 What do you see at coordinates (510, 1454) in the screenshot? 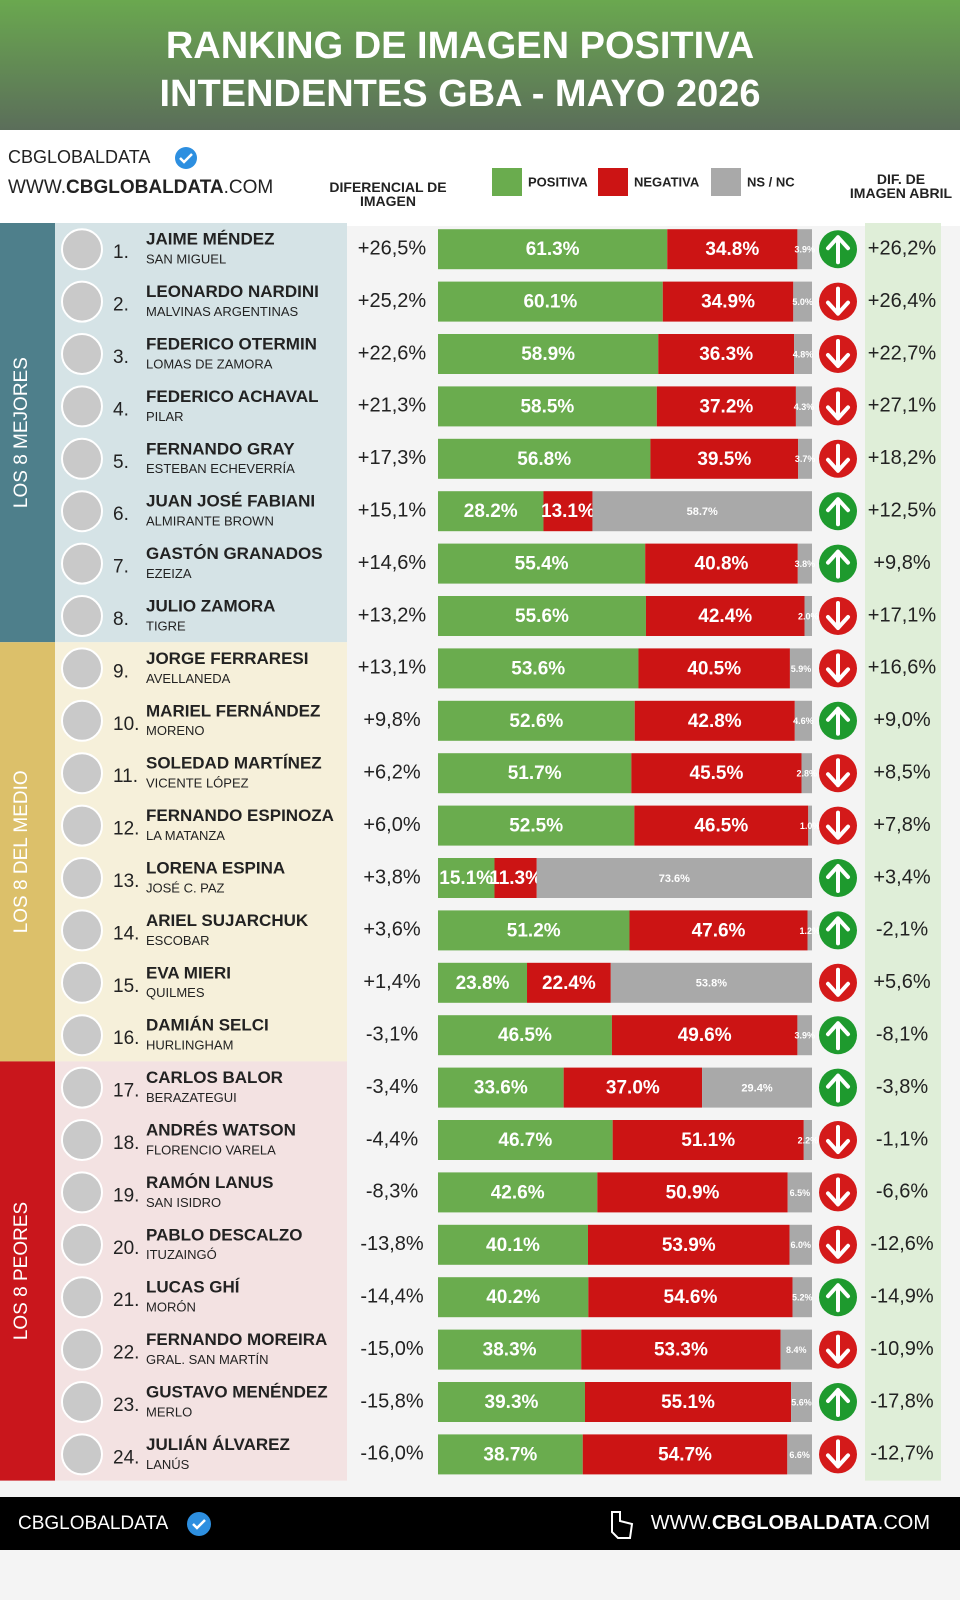
I see `bar-label: 38.7%` at bounding box center [510, 1454].